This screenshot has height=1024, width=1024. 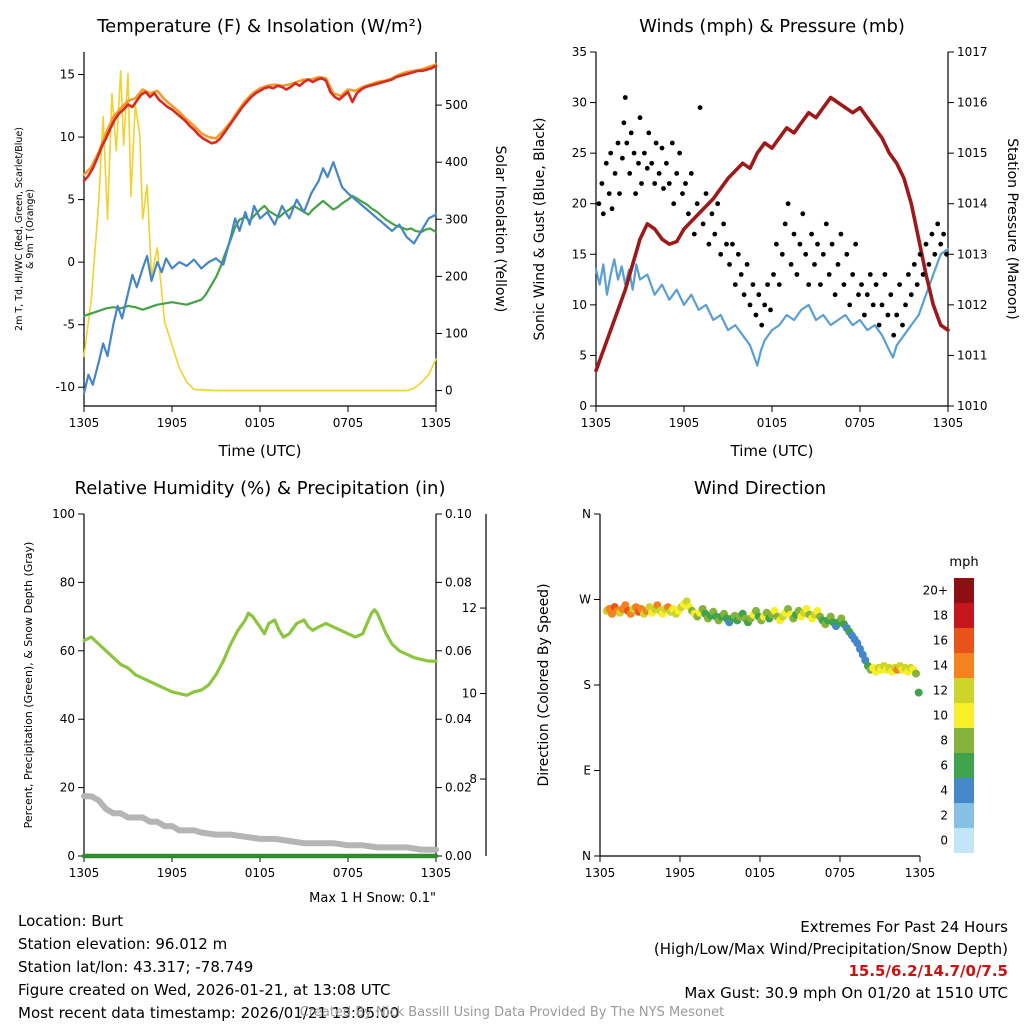 I want to click on svg-text: 1010, so click(x=972, y=406).